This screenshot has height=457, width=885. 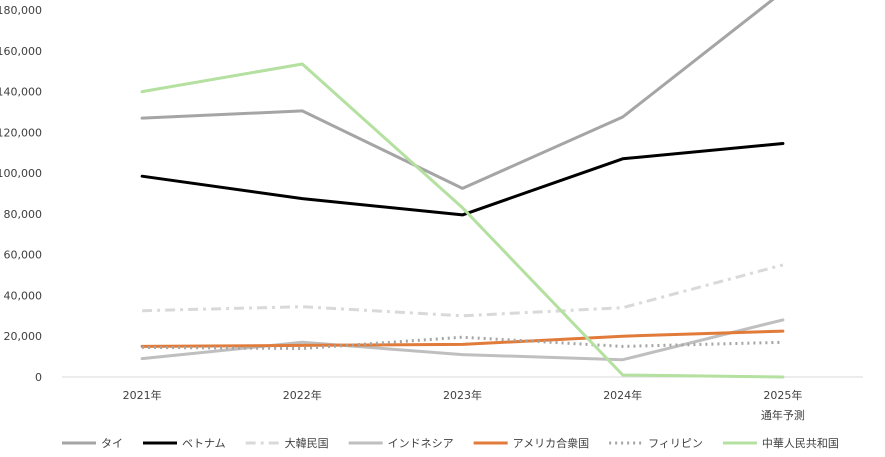 I want to click on x-tick-label: 2024年, so click(x=622, y=395).